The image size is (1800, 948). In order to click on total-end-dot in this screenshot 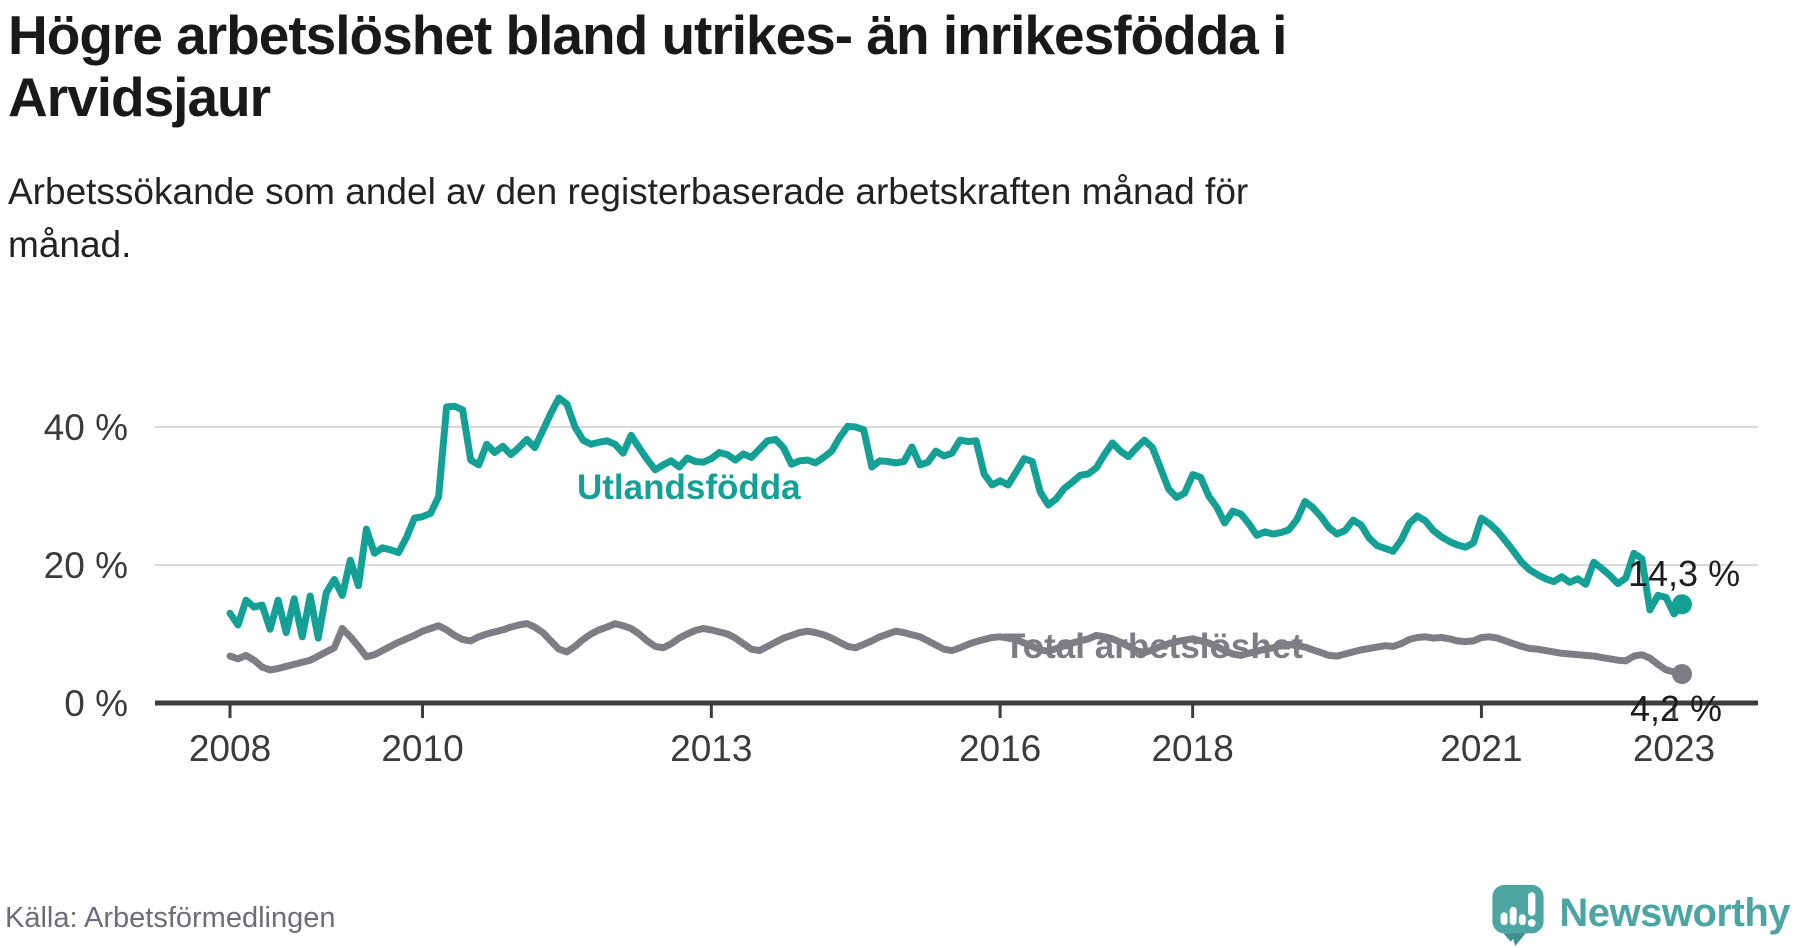, I will do `click(1682, 674)`.